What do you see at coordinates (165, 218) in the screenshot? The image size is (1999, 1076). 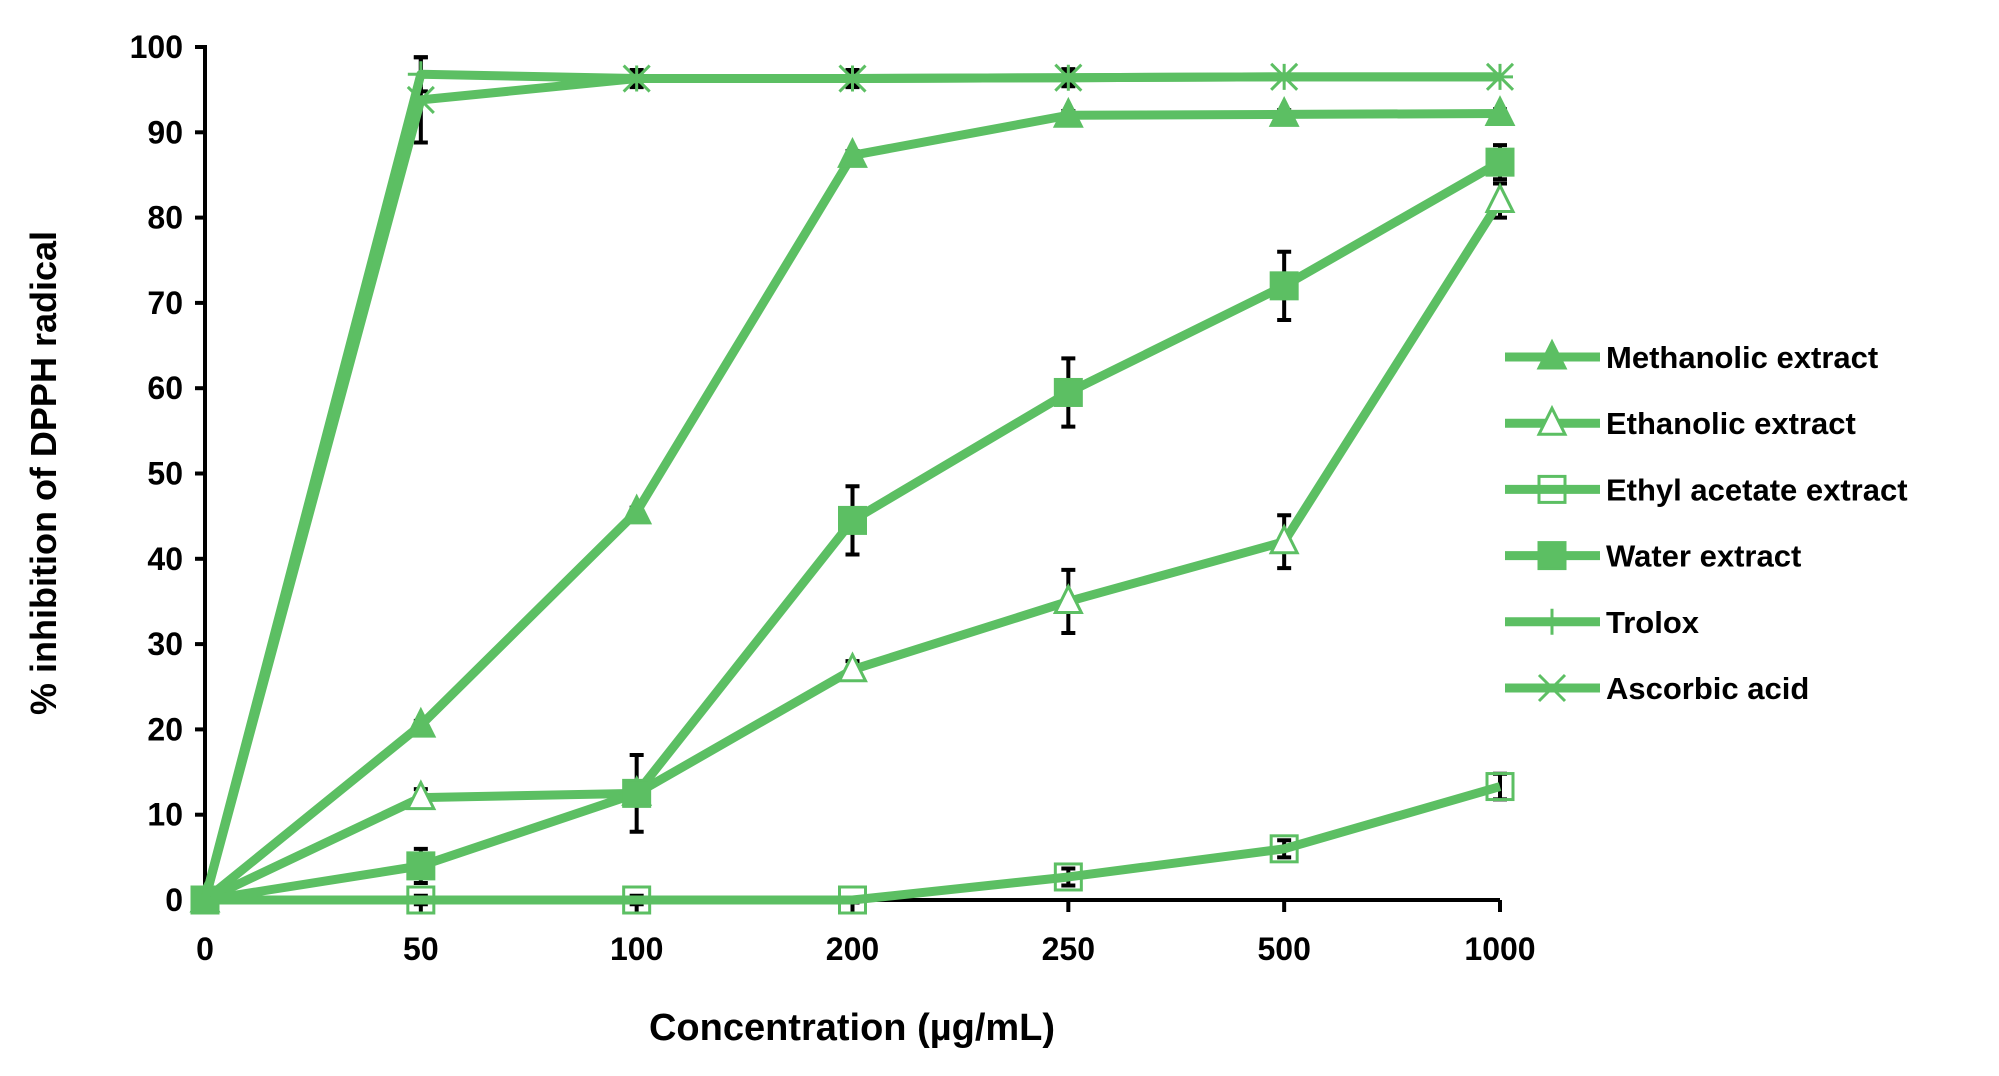 I see `y-tick-label: 80` at bounding box center [165, 218].